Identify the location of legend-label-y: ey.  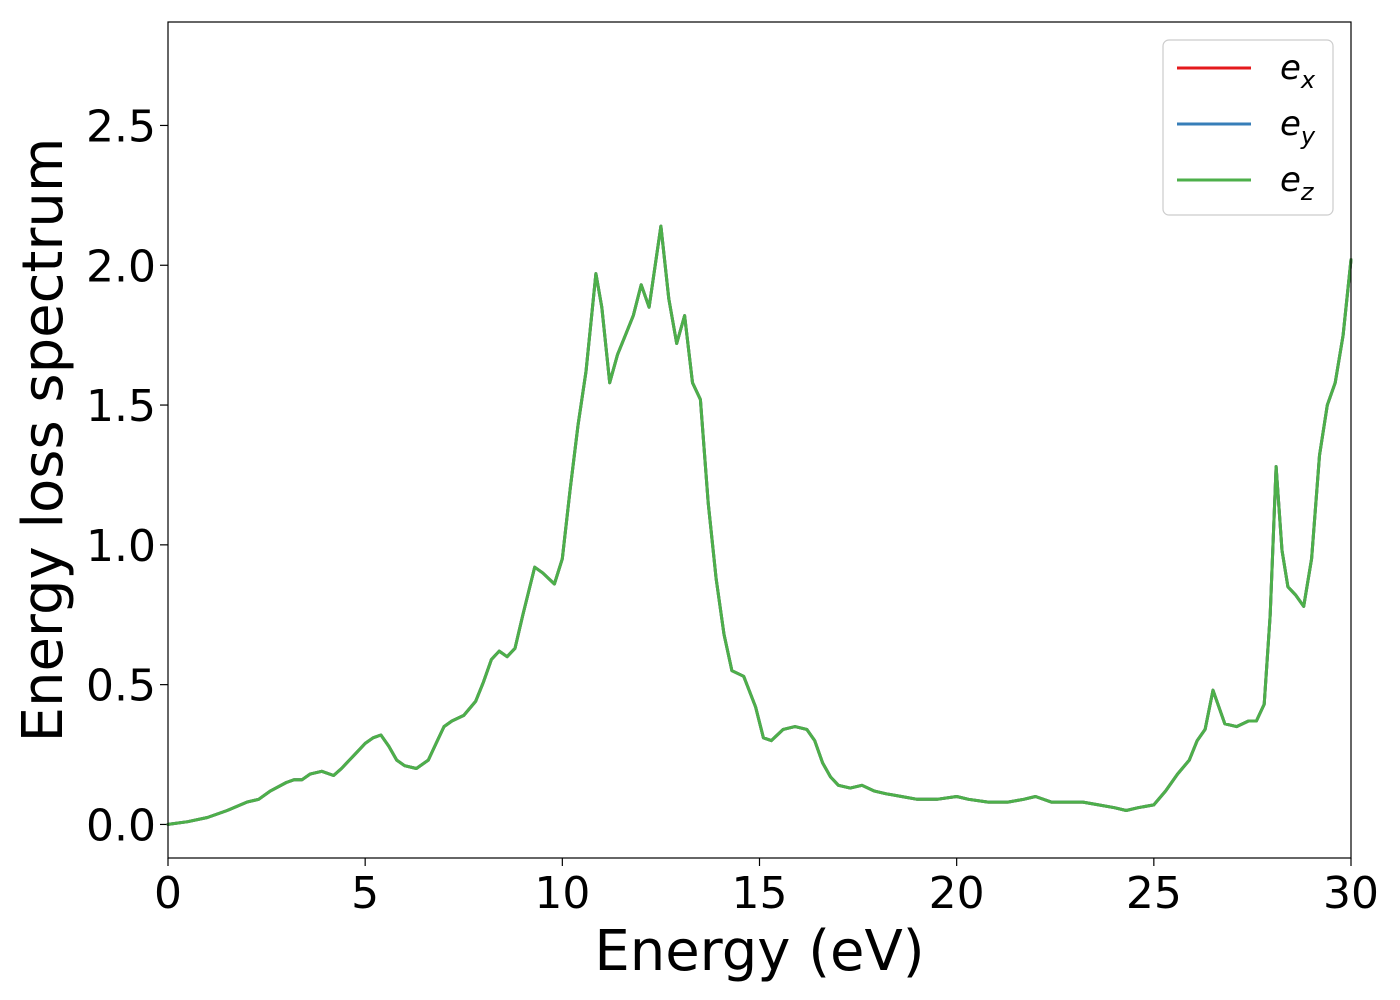
(1298, 127).